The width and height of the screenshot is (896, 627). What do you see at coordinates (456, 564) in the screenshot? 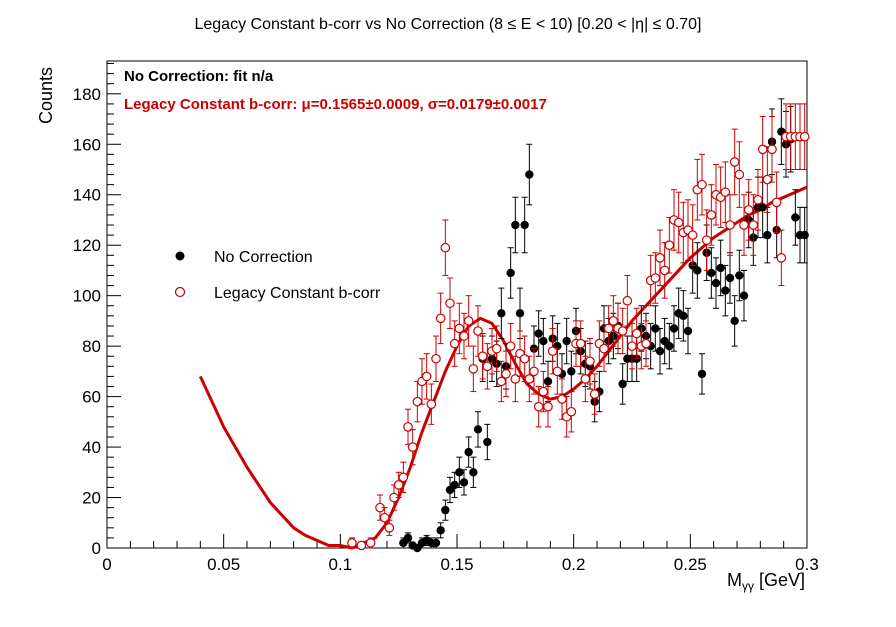
I see `x-tick-label: 0.15` at bounding box center [456, 564].